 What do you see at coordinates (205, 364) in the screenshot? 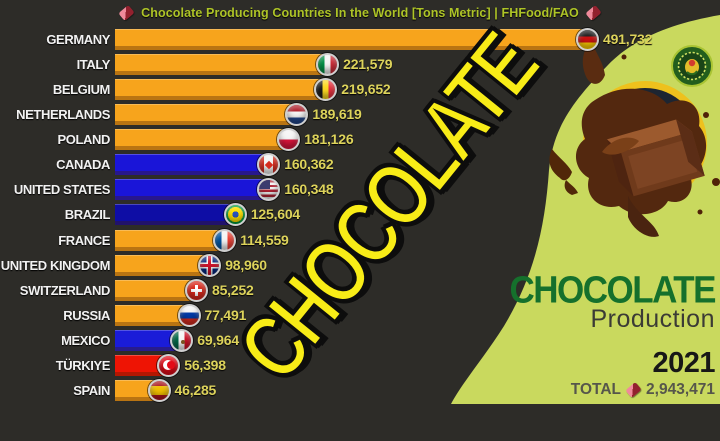
I see `value-label: 56,398` at bounding box center [205, 364].